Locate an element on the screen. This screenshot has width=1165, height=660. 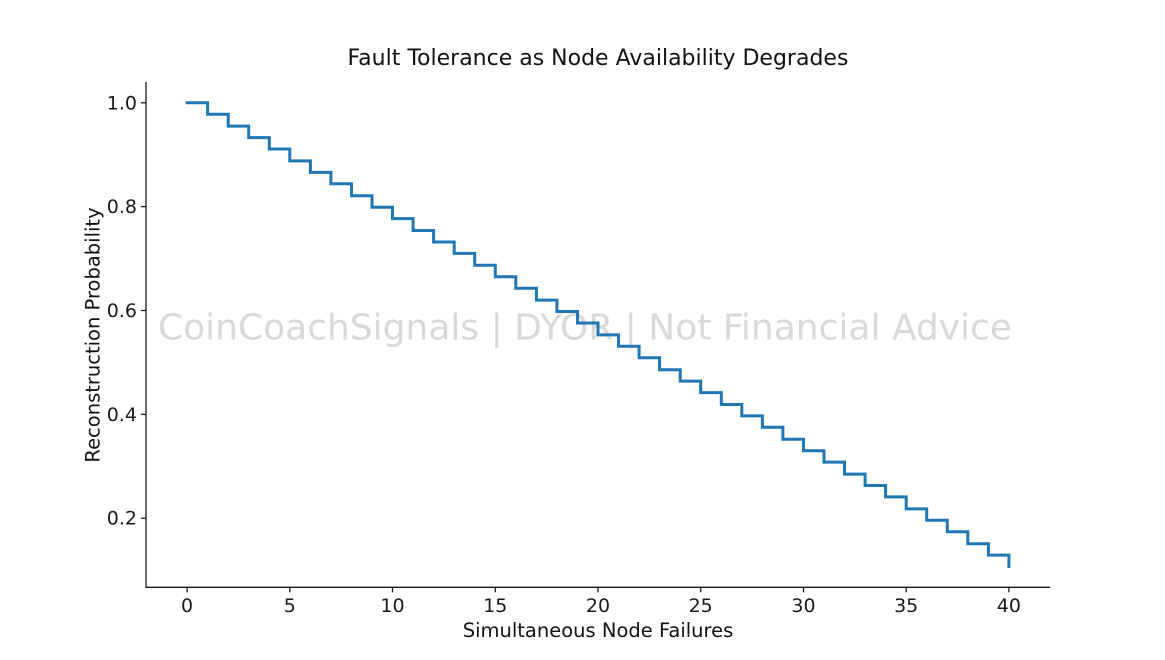
y-tick-label: 0.8 is located at coordinates (122, 207).